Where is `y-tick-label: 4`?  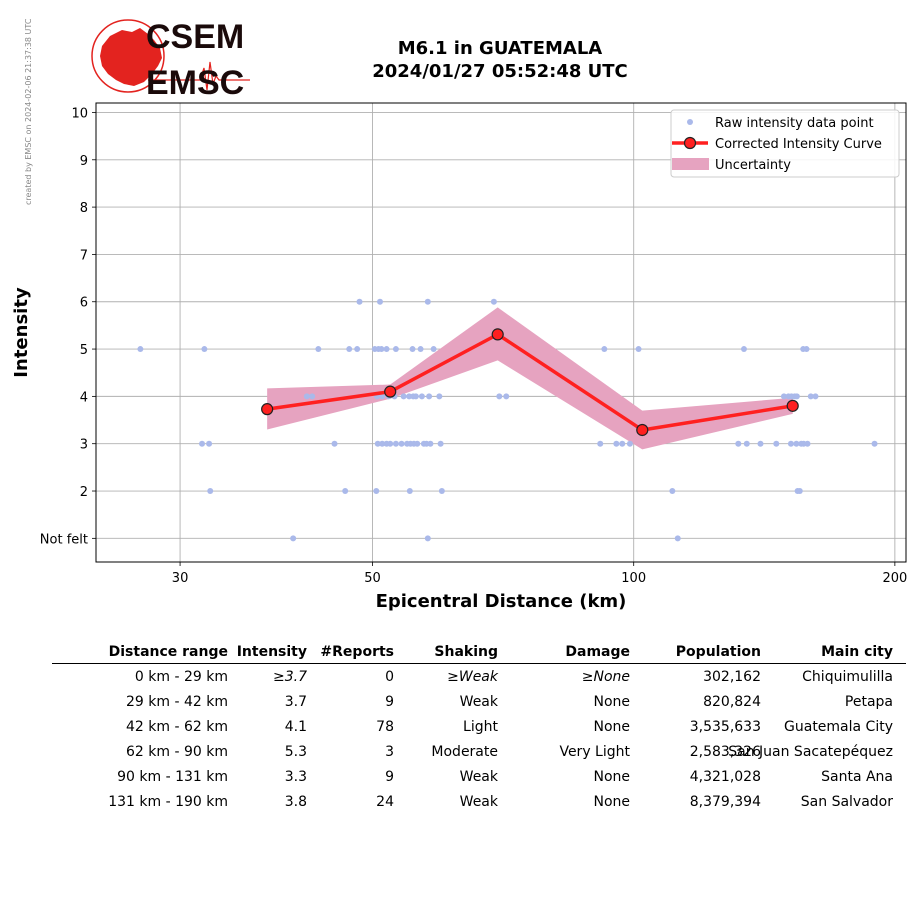
y-tick-label: 4 is located at coordinates (84, 397).